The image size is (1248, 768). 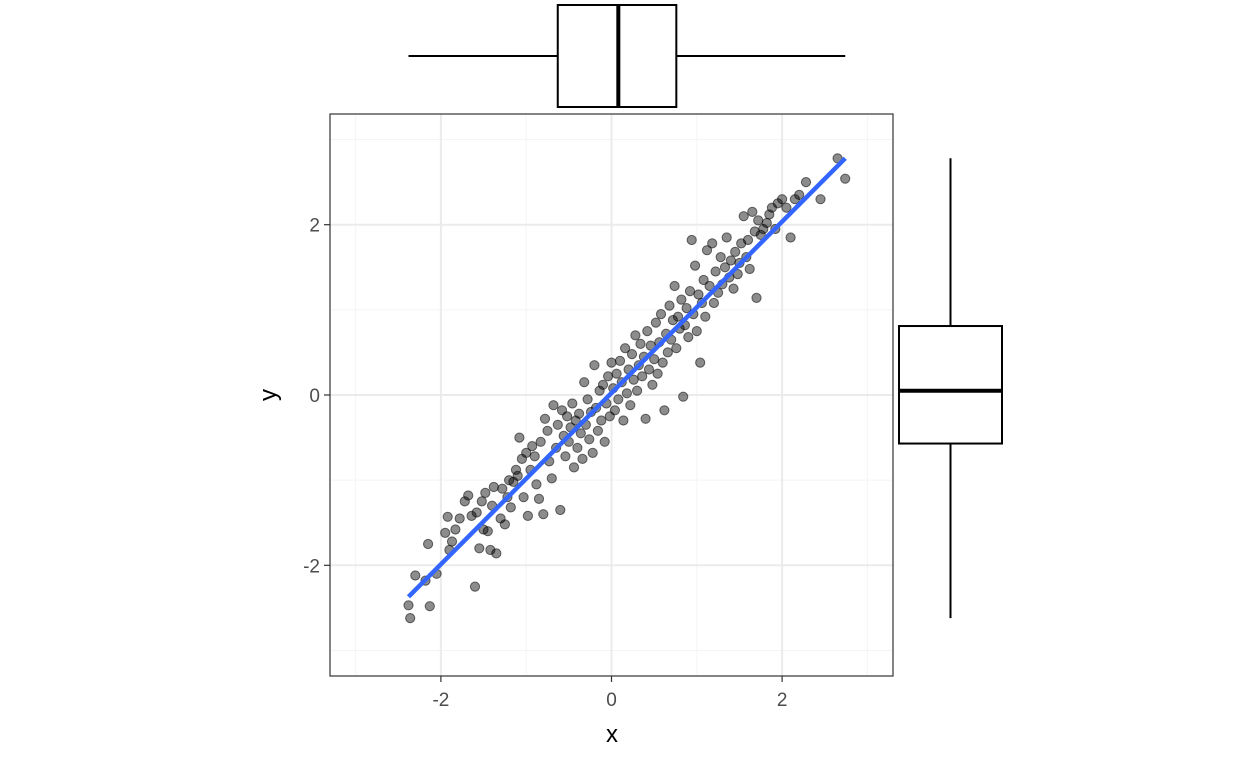 I want to click on y-tick-label: 2, so click(x=314, y=226).